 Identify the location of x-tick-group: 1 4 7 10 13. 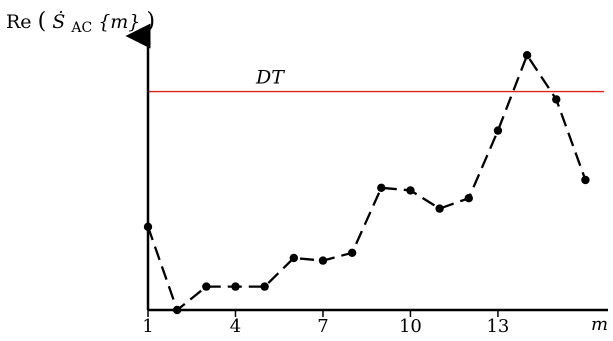
(325, 323).